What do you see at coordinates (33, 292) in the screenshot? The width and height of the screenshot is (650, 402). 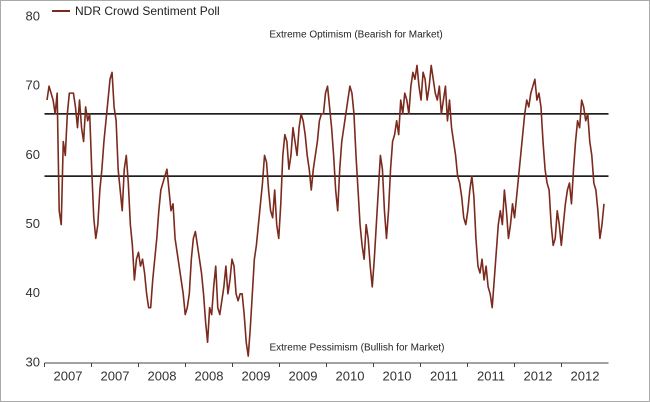 I see `y-tick-label: 40` at bounding box center [33, 292].